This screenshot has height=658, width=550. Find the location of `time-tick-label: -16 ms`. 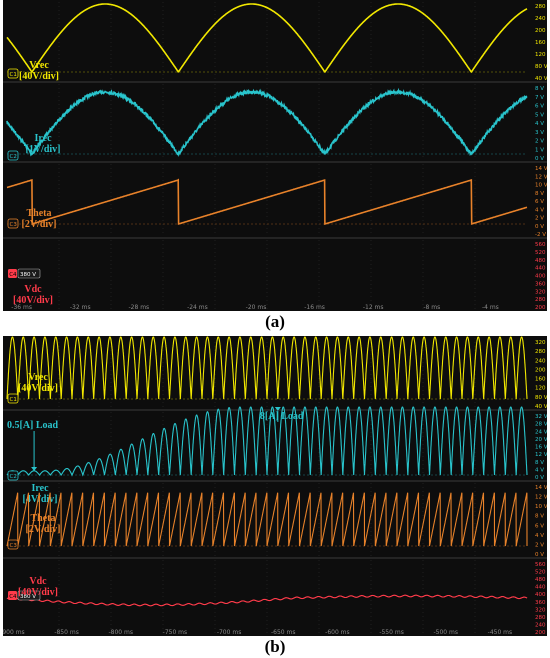

time-tick-label: -16 ms is located at coordinates (314, 307).